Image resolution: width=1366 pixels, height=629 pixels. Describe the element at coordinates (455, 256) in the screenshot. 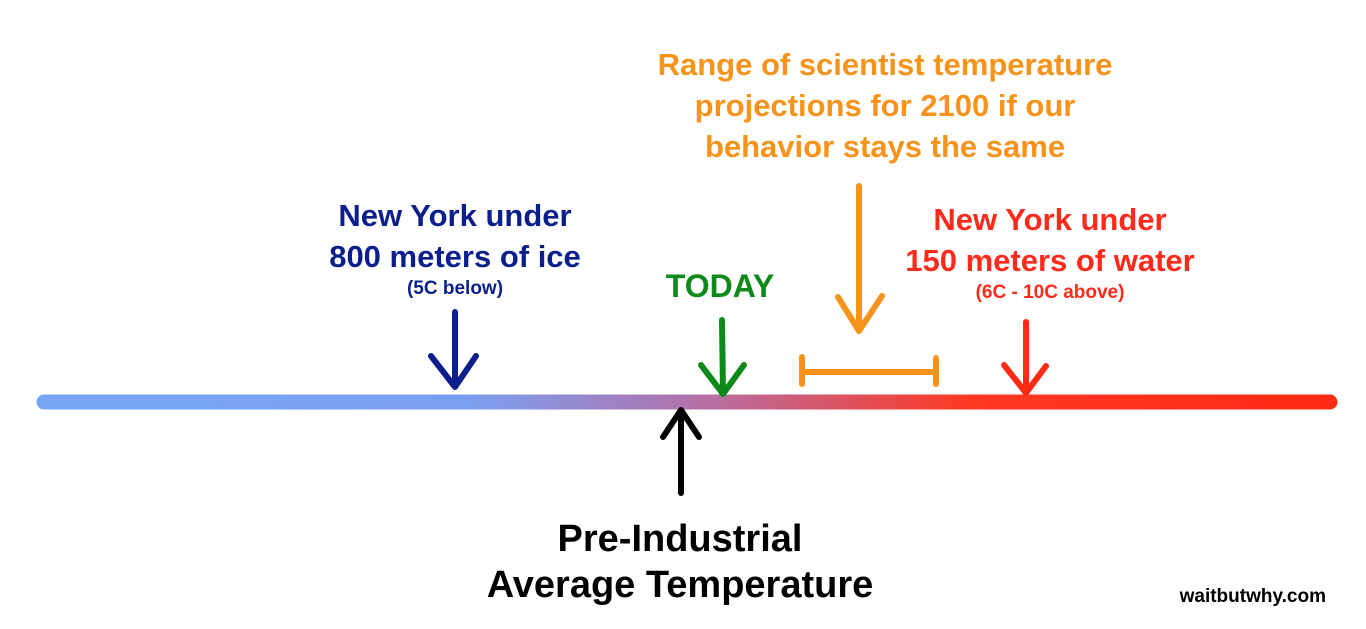

I see `ice-age-label-line2: 800 meters of ice` at that location.